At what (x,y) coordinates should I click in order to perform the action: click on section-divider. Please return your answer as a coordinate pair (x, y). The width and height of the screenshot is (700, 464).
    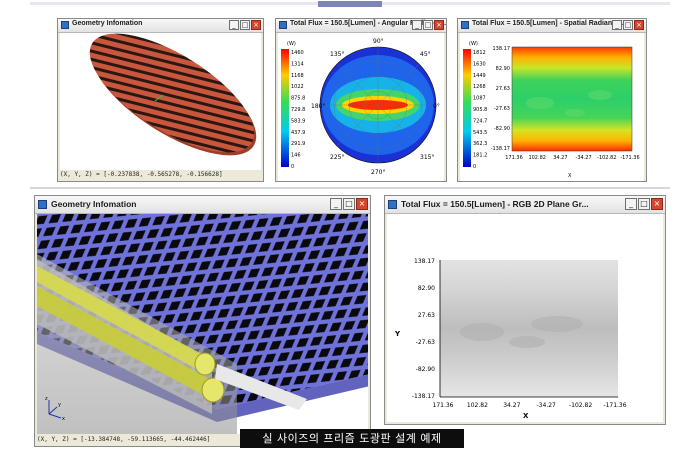
    Looking at the image, I should click on (350, 188).